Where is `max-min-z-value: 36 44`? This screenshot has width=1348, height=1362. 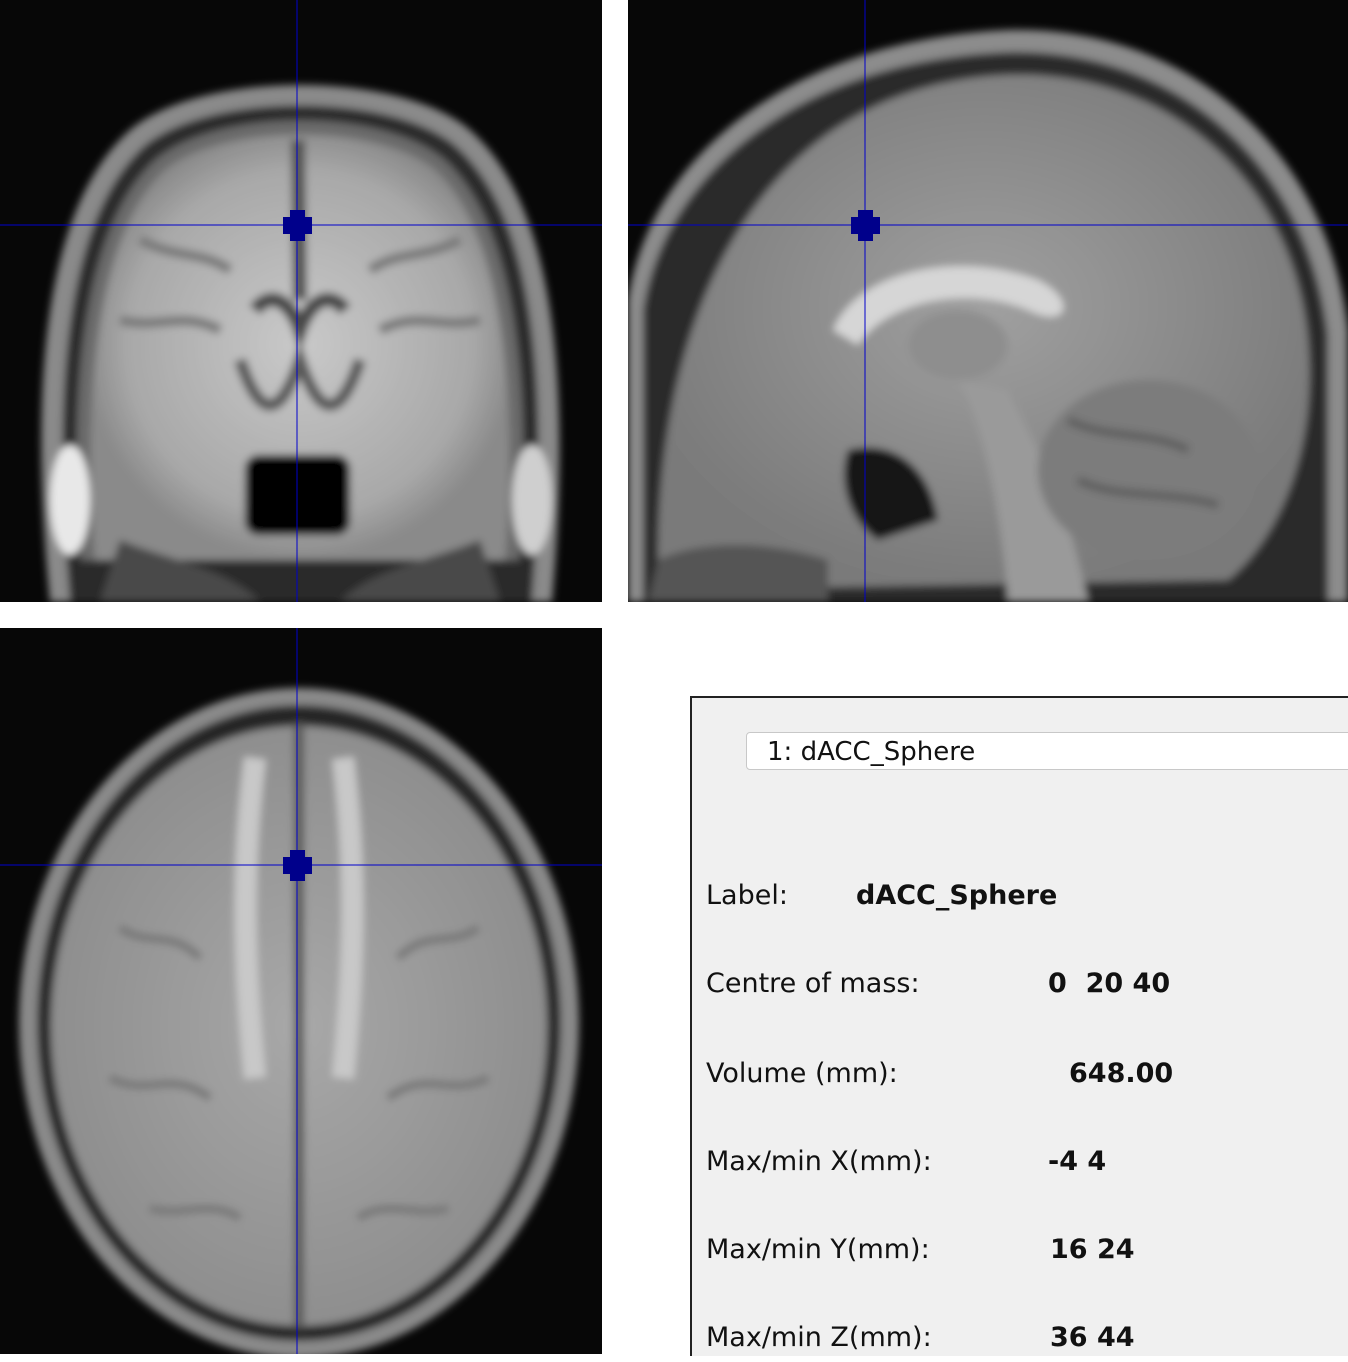 max-min-z-value: 36 44 is located at coordinates (1092, 1337).